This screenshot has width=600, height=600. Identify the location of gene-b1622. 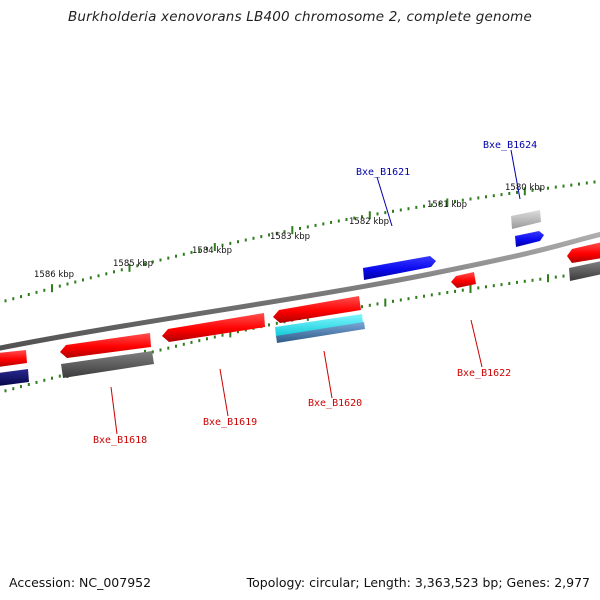
(463, 280).